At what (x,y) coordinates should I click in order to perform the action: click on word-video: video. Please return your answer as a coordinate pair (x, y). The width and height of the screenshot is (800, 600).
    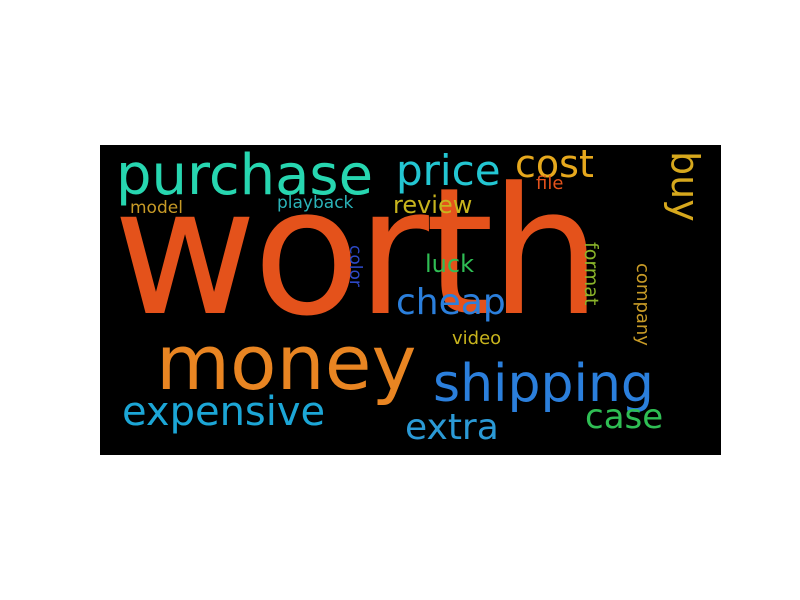
    Looking at the image, I should click on (477, 338).